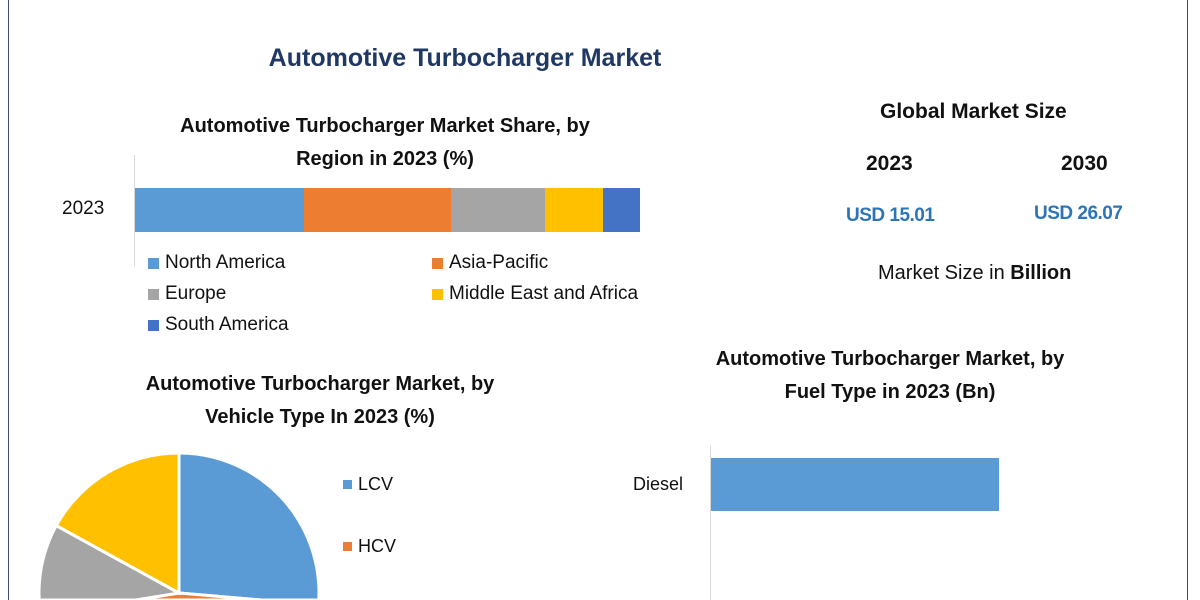 This screenshot has height=600, width=1200. I want to click on pie-slice-lcv, so click(249, 525).